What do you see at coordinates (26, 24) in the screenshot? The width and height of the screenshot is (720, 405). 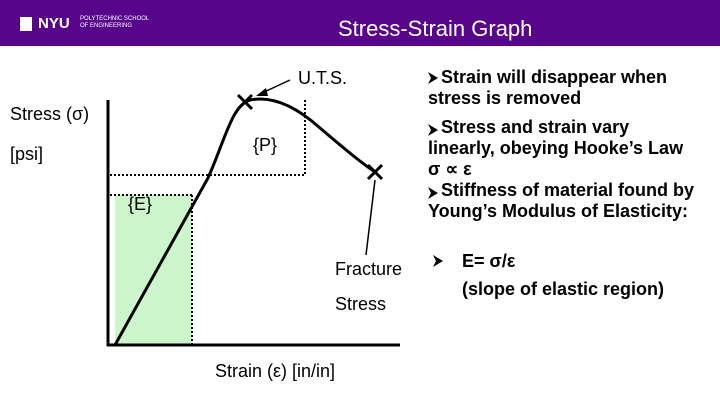 I see `logo-icon` at bounding box center [26, 24].